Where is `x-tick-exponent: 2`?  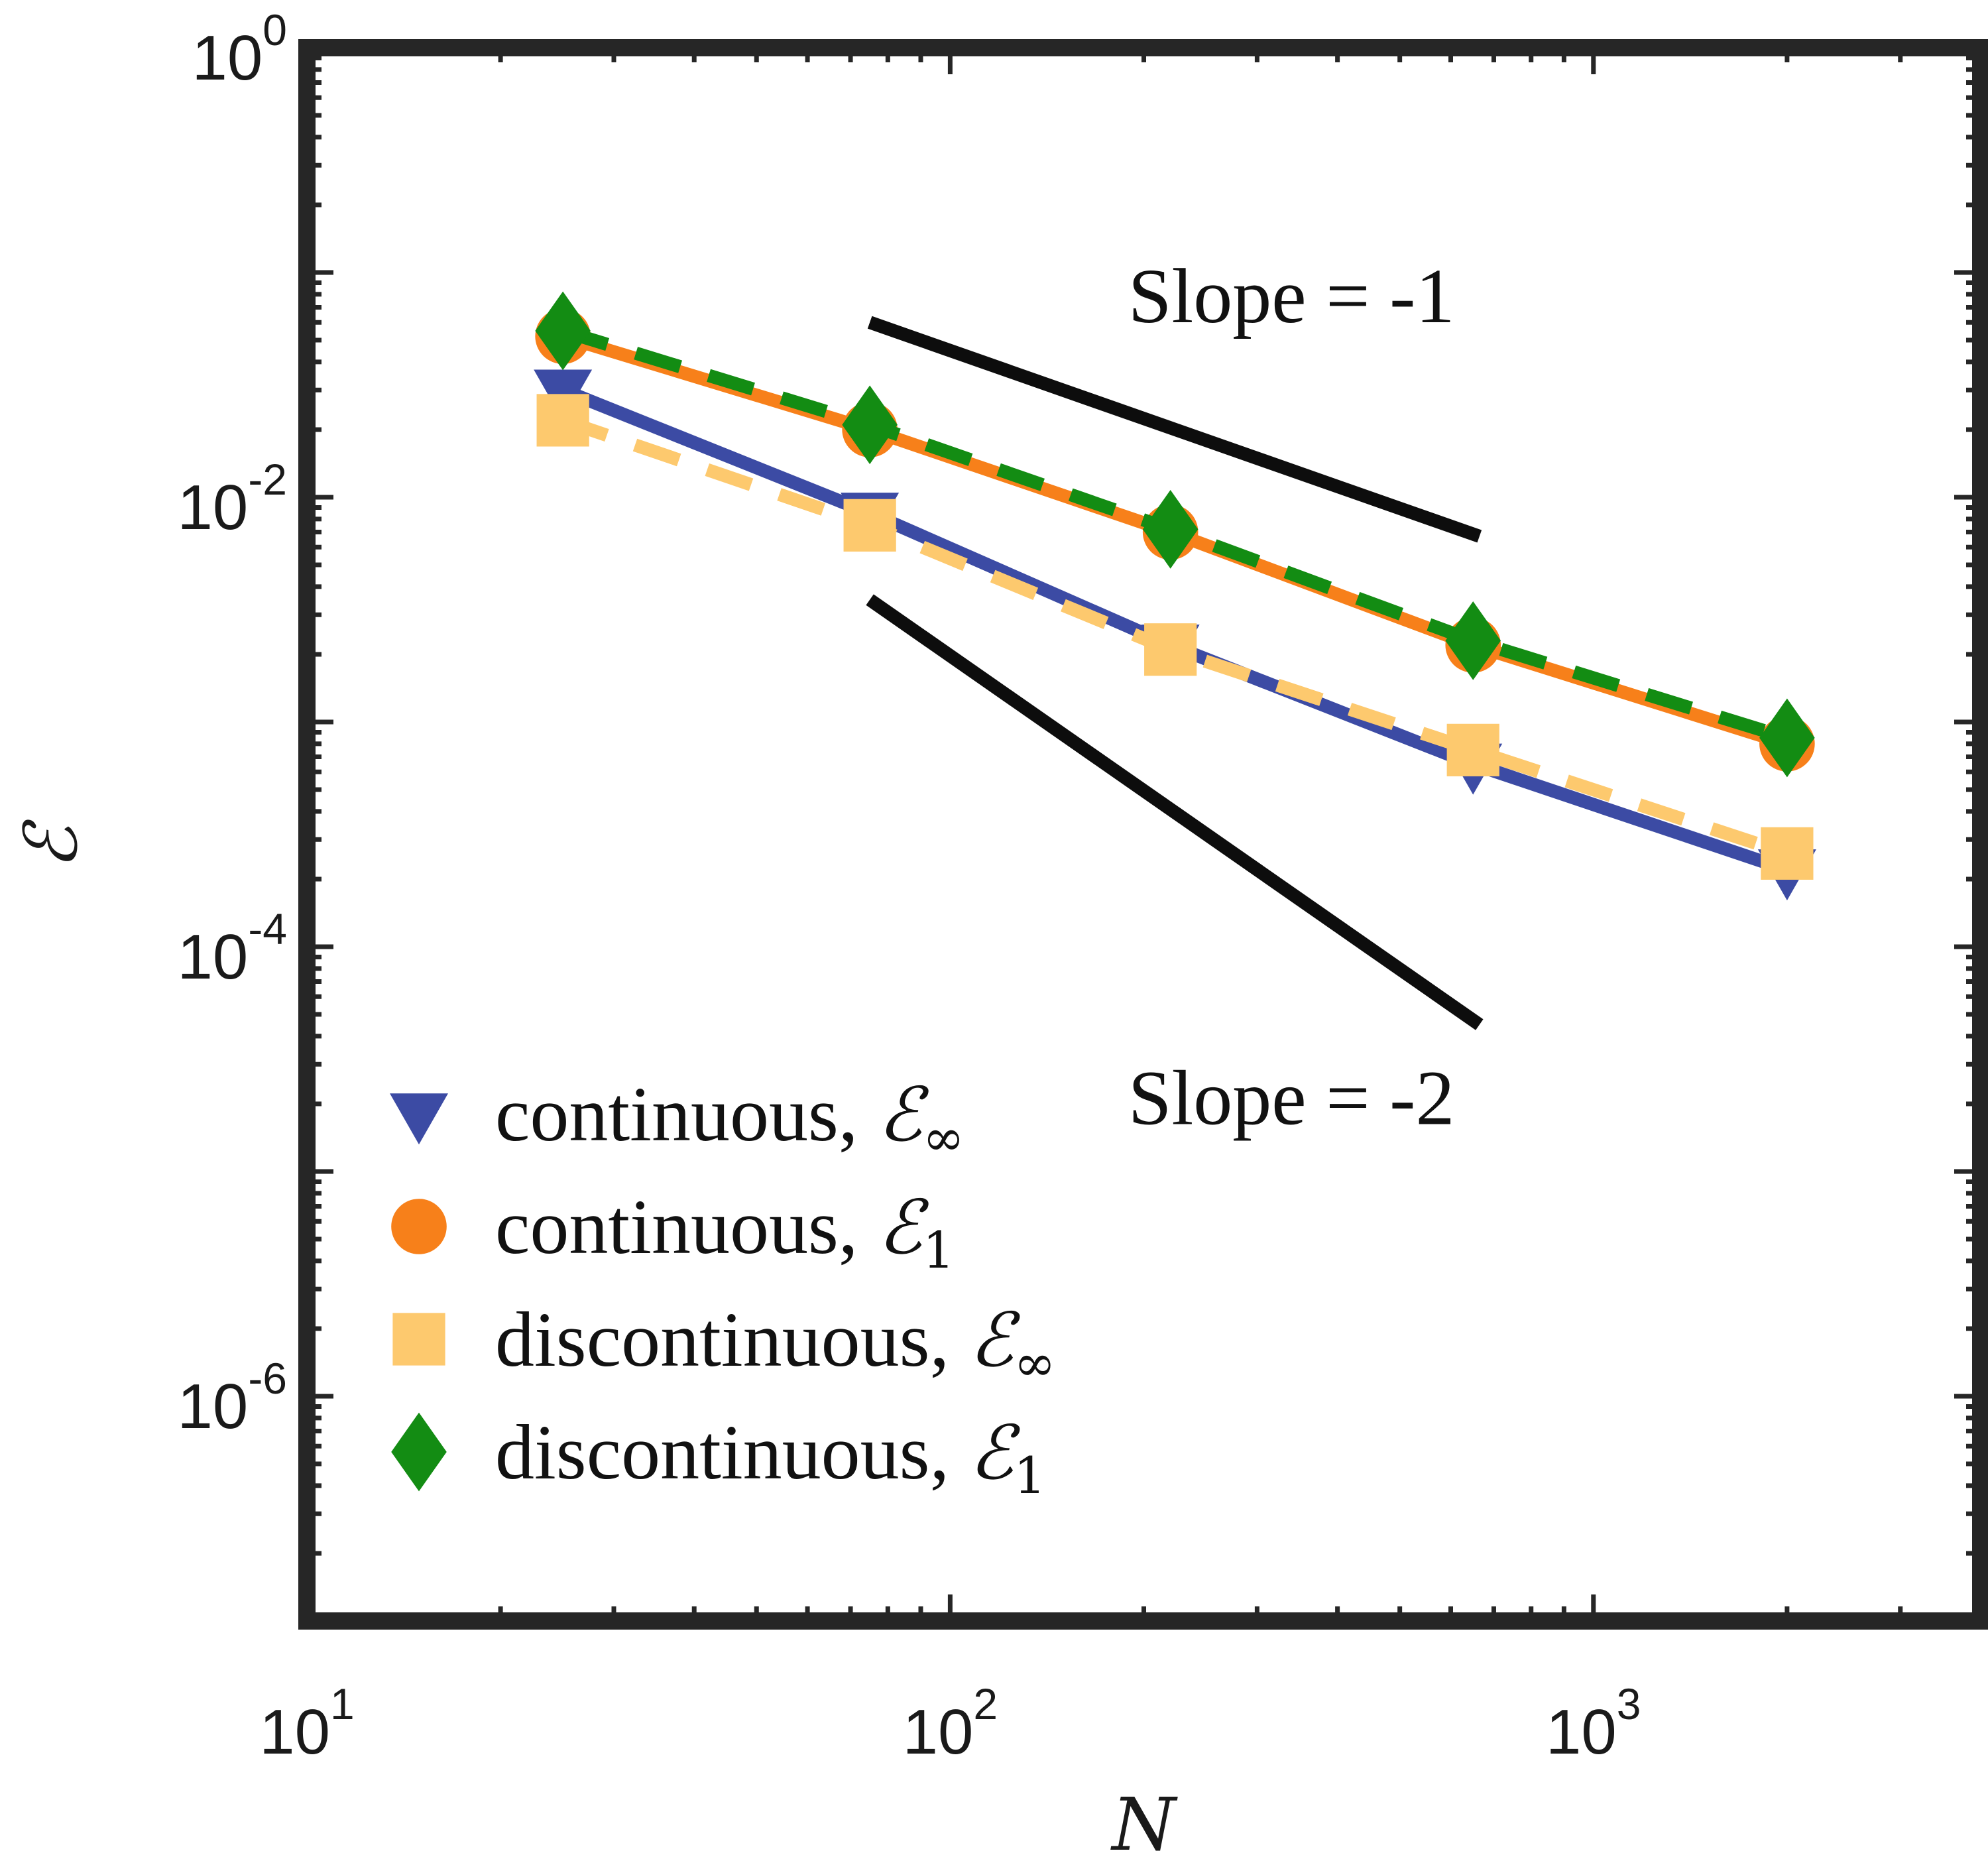
x-tick-exponent: 2 is located at coordinates (985, 1703).